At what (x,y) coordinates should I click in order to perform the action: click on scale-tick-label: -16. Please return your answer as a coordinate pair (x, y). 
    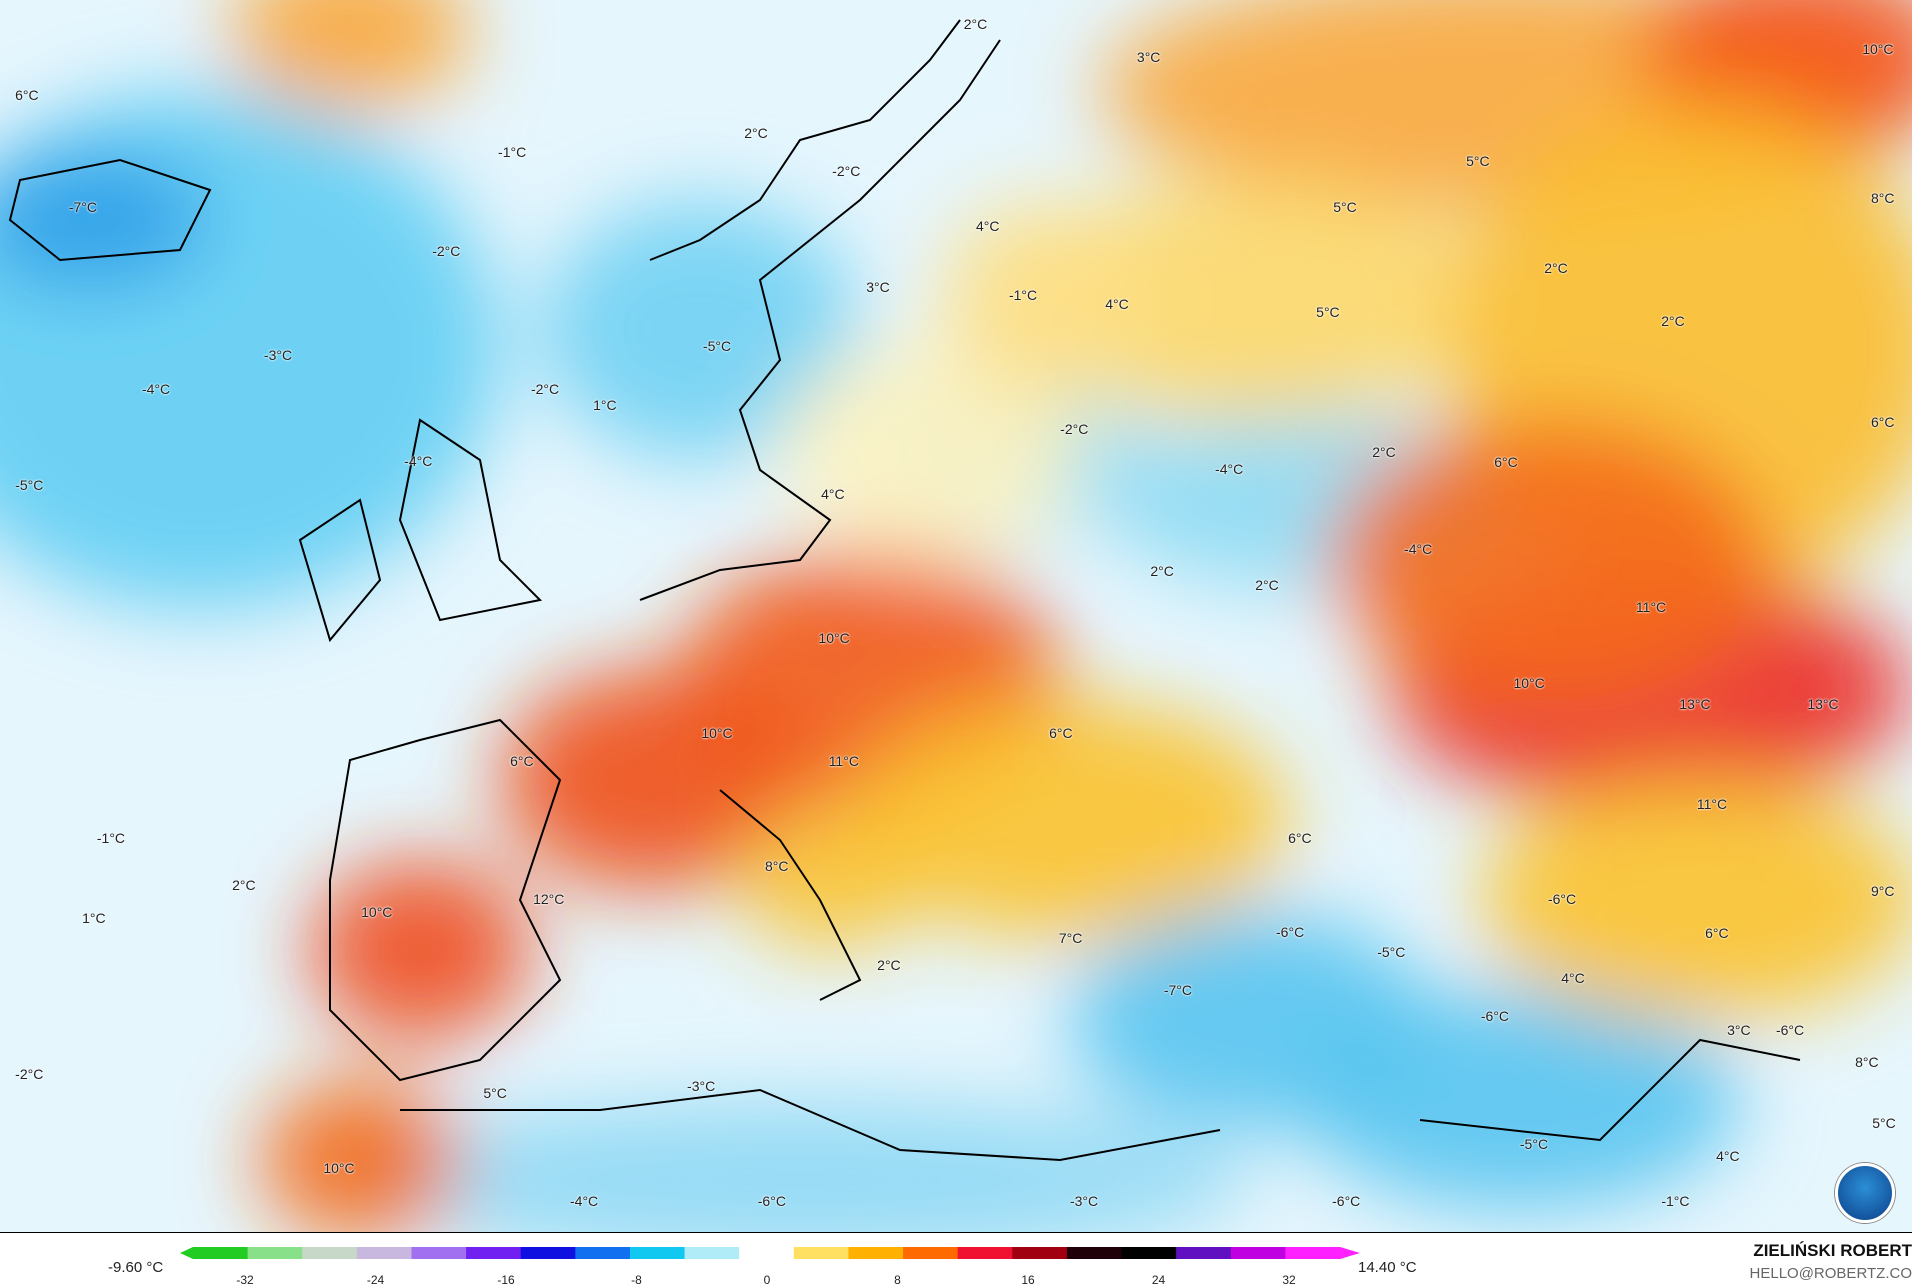
    Looking at the image, I should click on (506, 1280).